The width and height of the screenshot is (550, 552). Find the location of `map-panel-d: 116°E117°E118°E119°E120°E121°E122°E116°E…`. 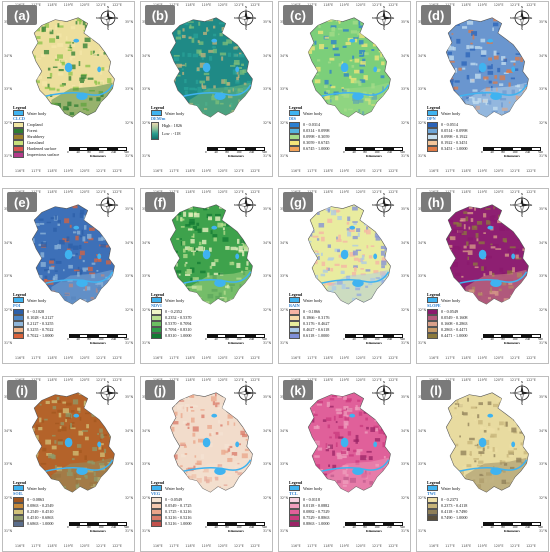

map-panel-d: 116°E117°E118°E119°E120°E121°E122°E116°E… is located at coordinates (482, 89).